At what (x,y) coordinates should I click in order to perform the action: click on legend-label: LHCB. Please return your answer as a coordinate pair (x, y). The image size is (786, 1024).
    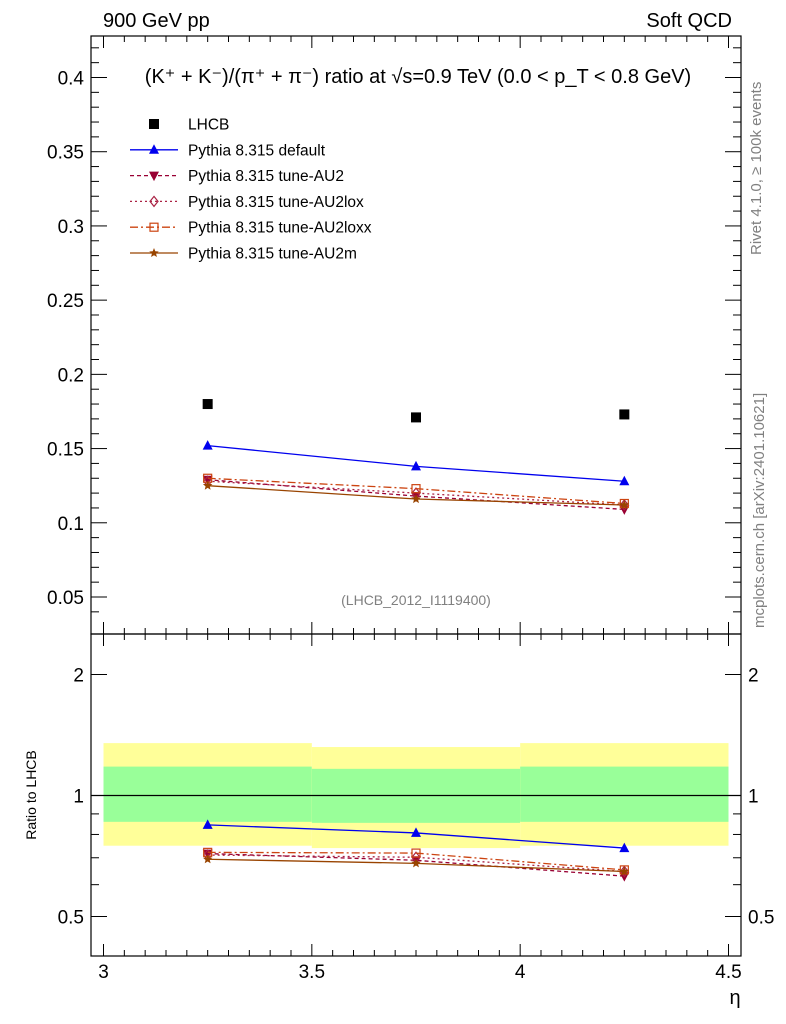
    Looking at the image, I should click on (208, 125).